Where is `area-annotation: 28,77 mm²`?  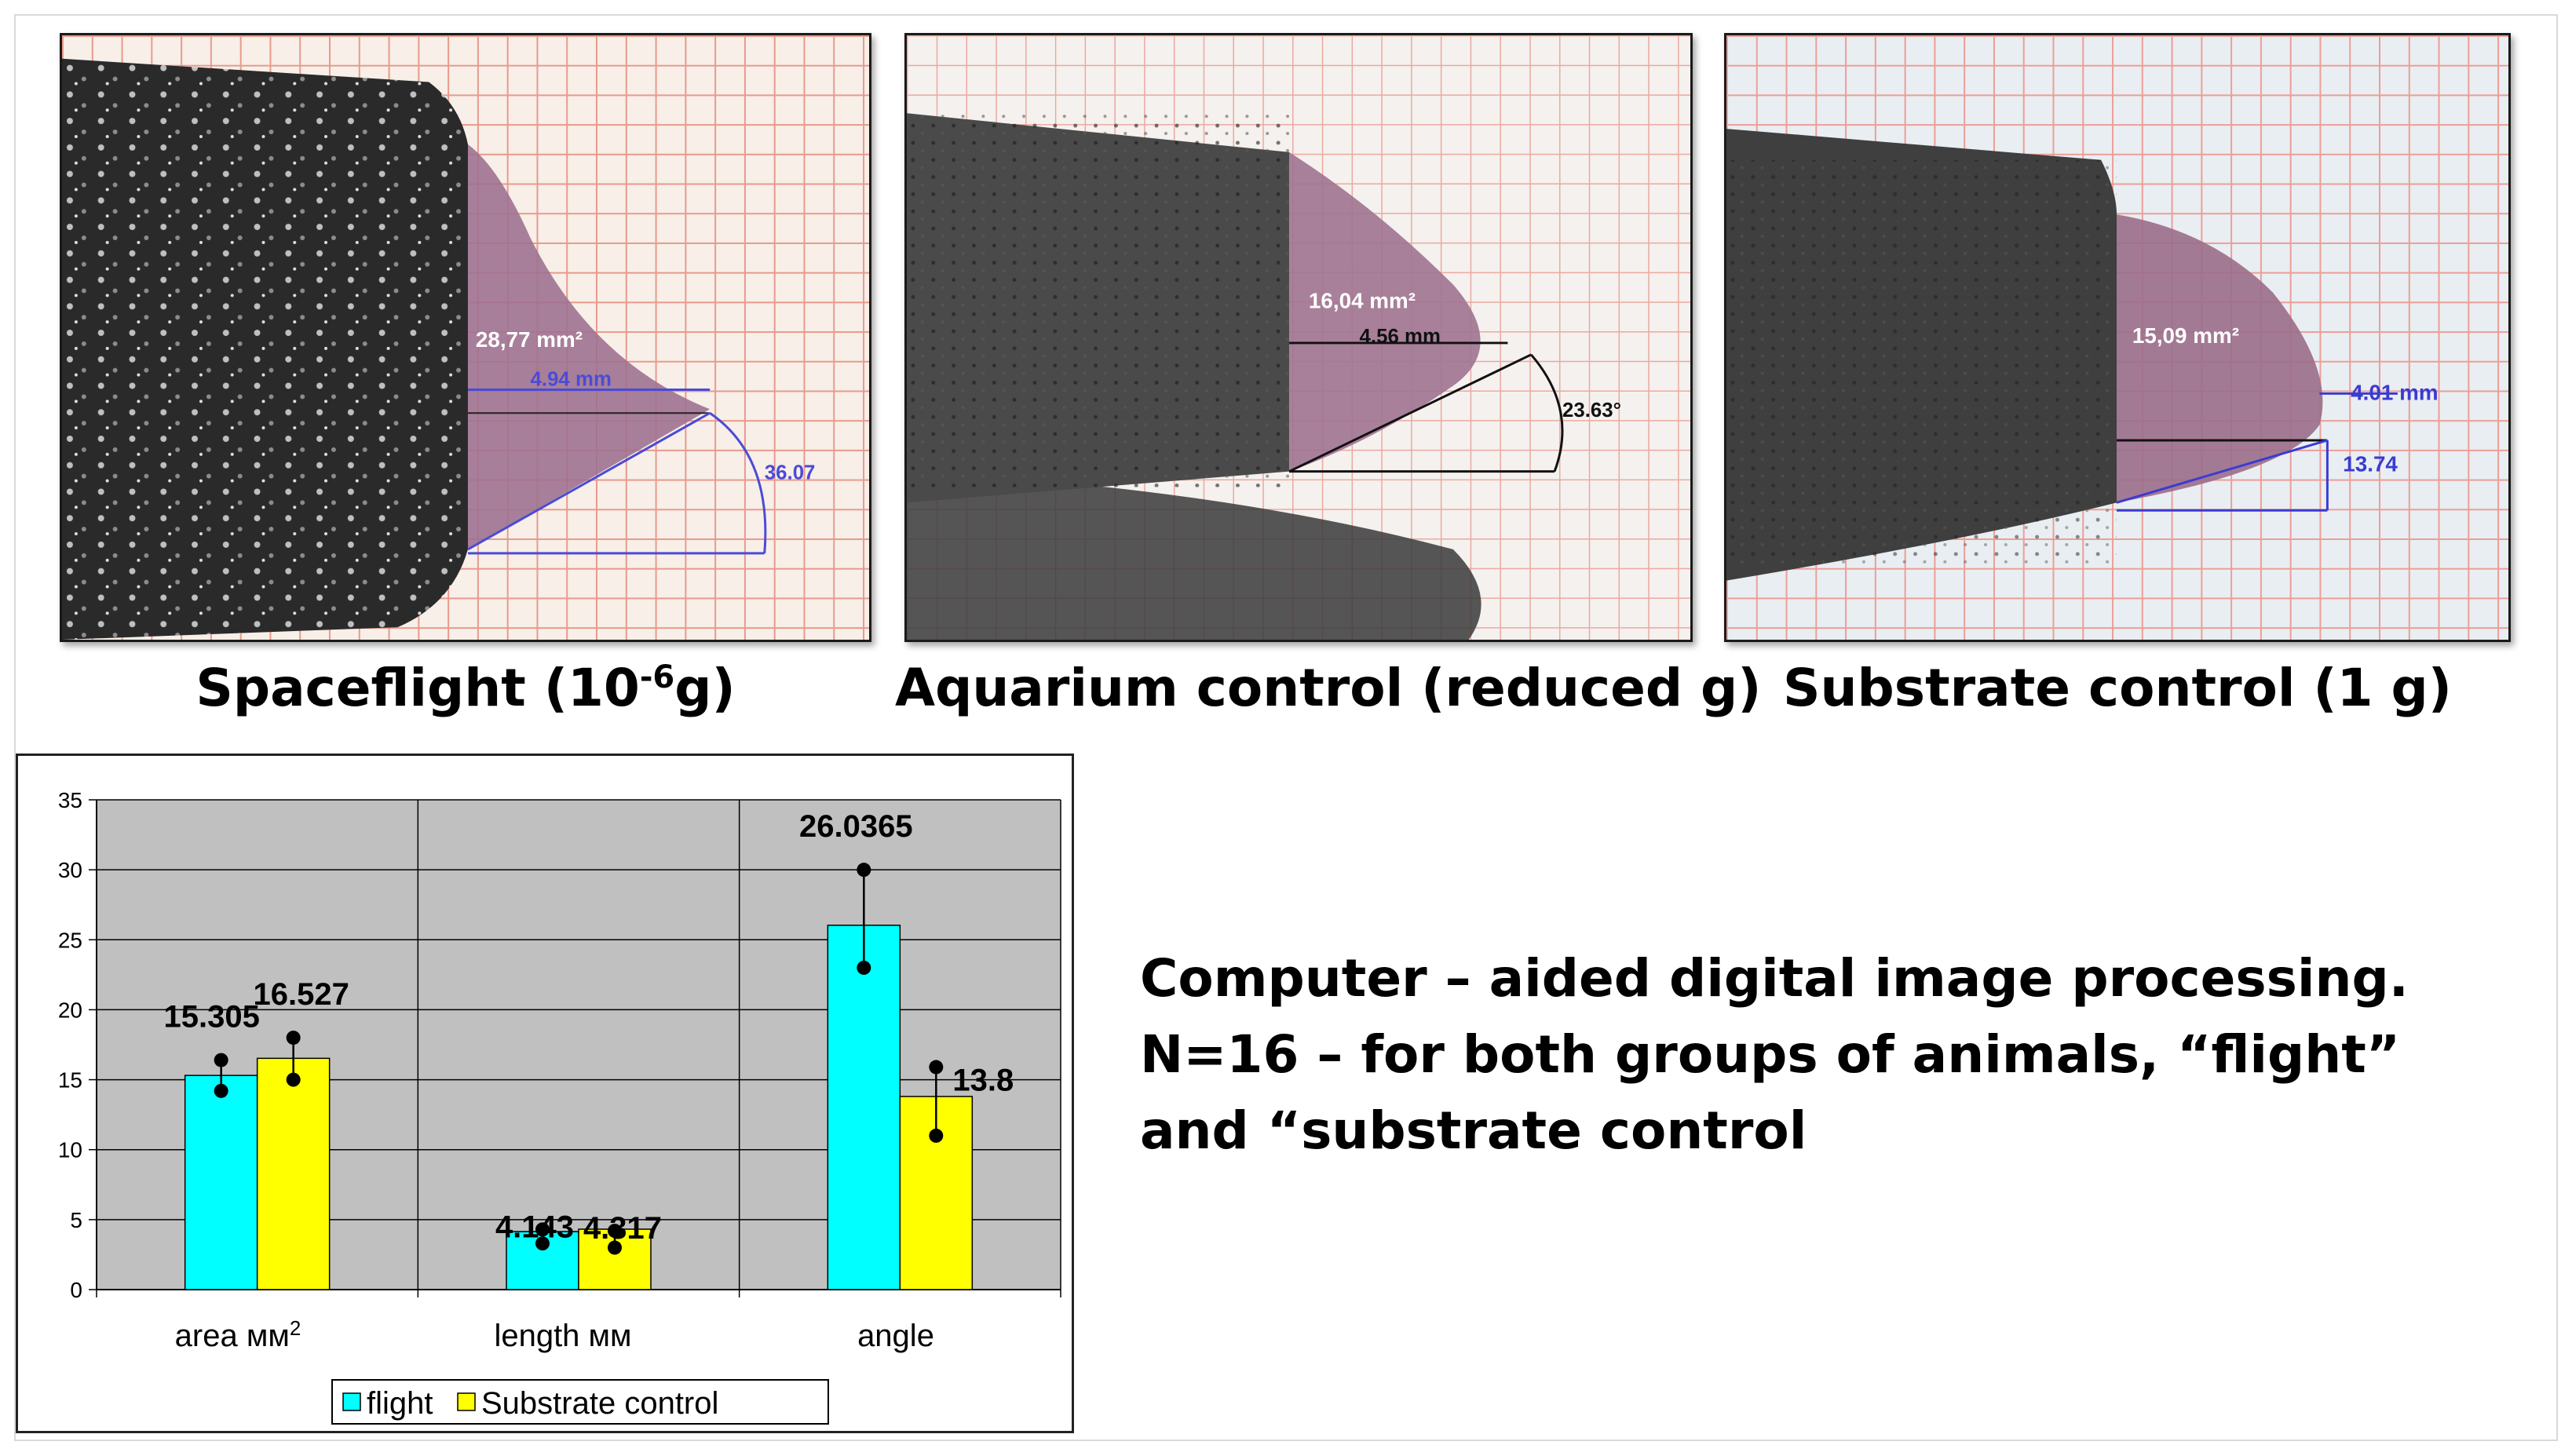
area-annotation: 28,77 mm² is located at coordinates (529, 339).